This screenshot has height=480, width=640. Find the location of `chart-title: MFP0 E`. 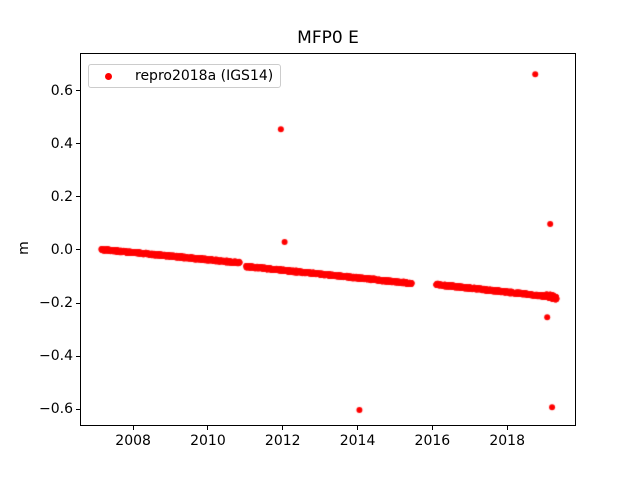

chart-title: MFP0 E is located at coordinates (328, 38).